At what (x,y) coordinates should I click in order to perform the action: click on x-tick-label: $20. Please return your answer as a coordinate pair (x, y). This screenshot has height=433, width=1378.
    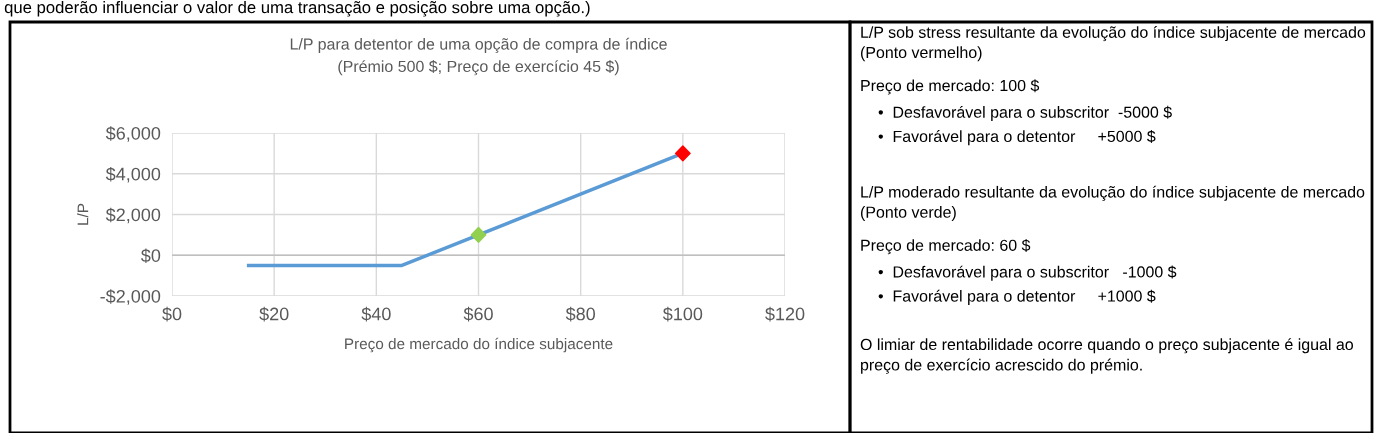
    Looking at the image, I should click on (274, 314).